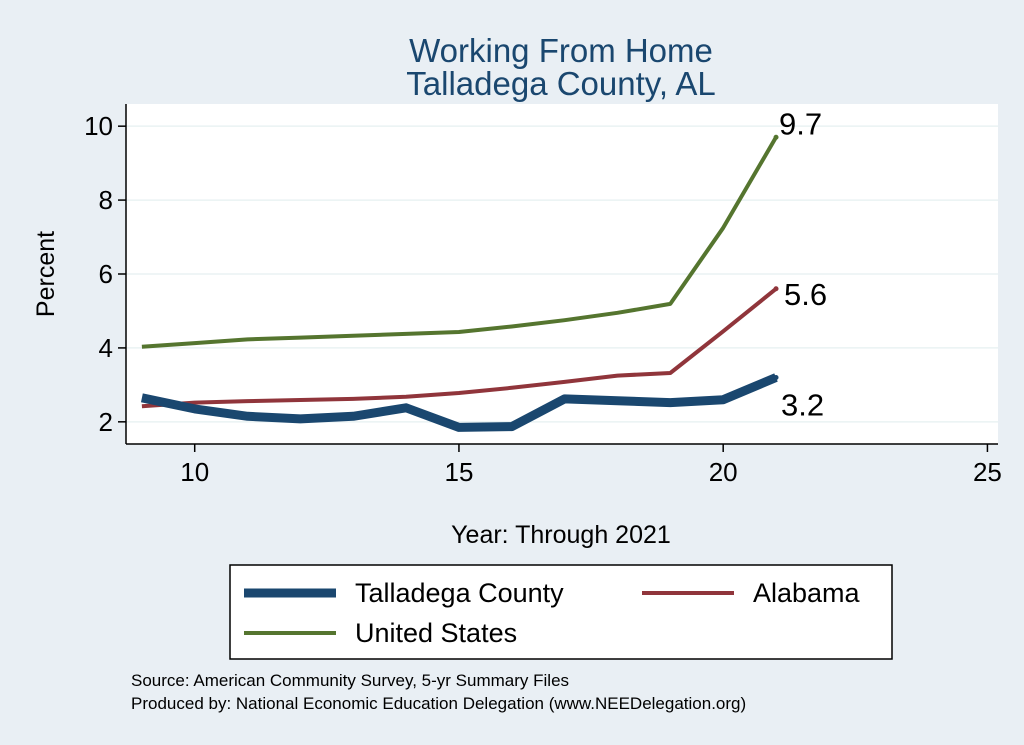 This screenshot has width=1024, height=745. What do you see at coordinates (560, 83) in the screenshot?
I see `chart-subtitle: Talladega County, AL` at bounding box center [560, 83].